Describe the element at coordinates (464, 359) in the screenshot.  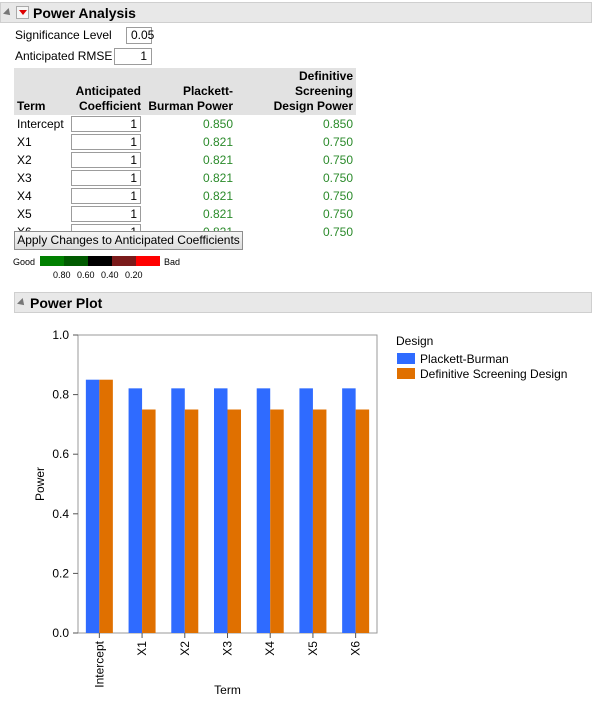
I see `legend-label: Plackett-Burman` at that location.